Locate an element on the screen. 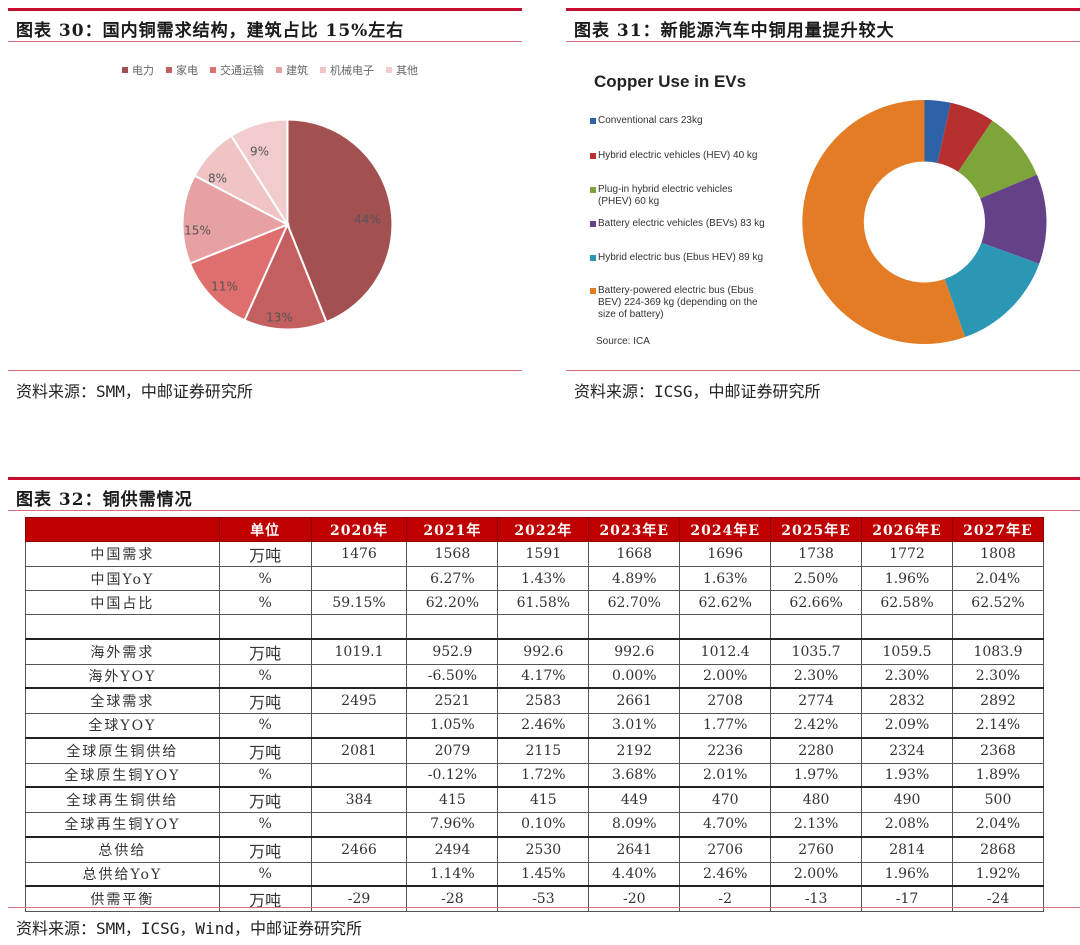 The width and height of the screenshot is (1080, 945). legend-item: 机械电子 is located at coordinates (347, 70).